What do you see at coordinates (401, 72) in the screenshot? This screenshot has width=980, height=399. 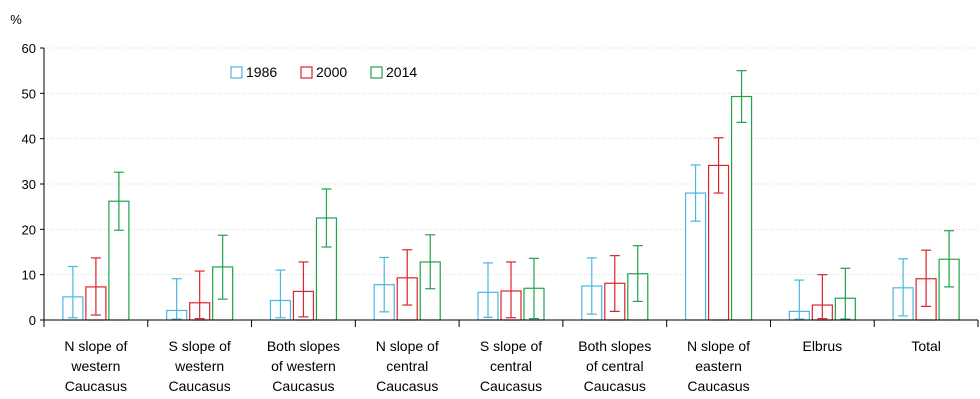 I see `legend-label: 2014` at bounding box center [401, 72].